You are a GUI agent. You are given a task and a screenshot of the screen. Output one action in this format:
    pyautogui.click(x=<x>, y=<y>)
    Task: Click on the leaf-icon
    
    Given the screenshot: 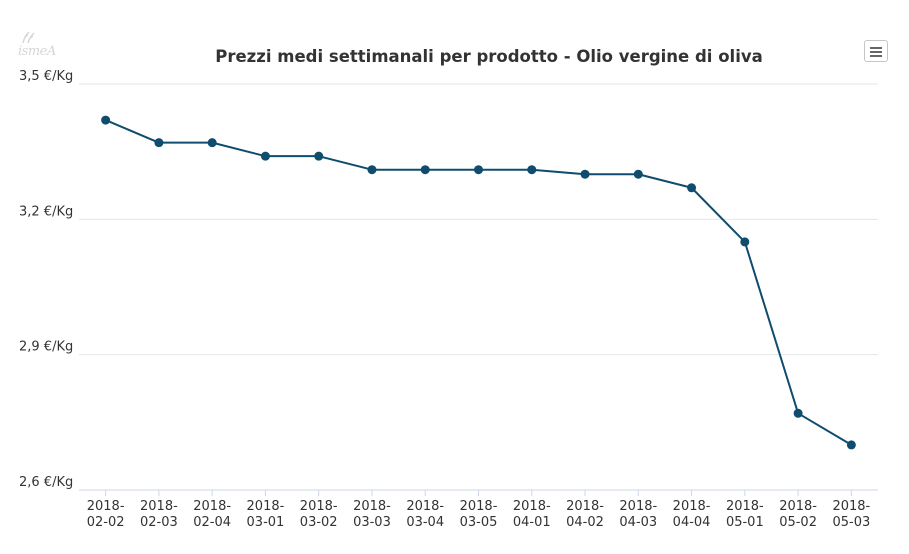 What is the action you would take?
    pyautogui.click(x=28, y=37)
    